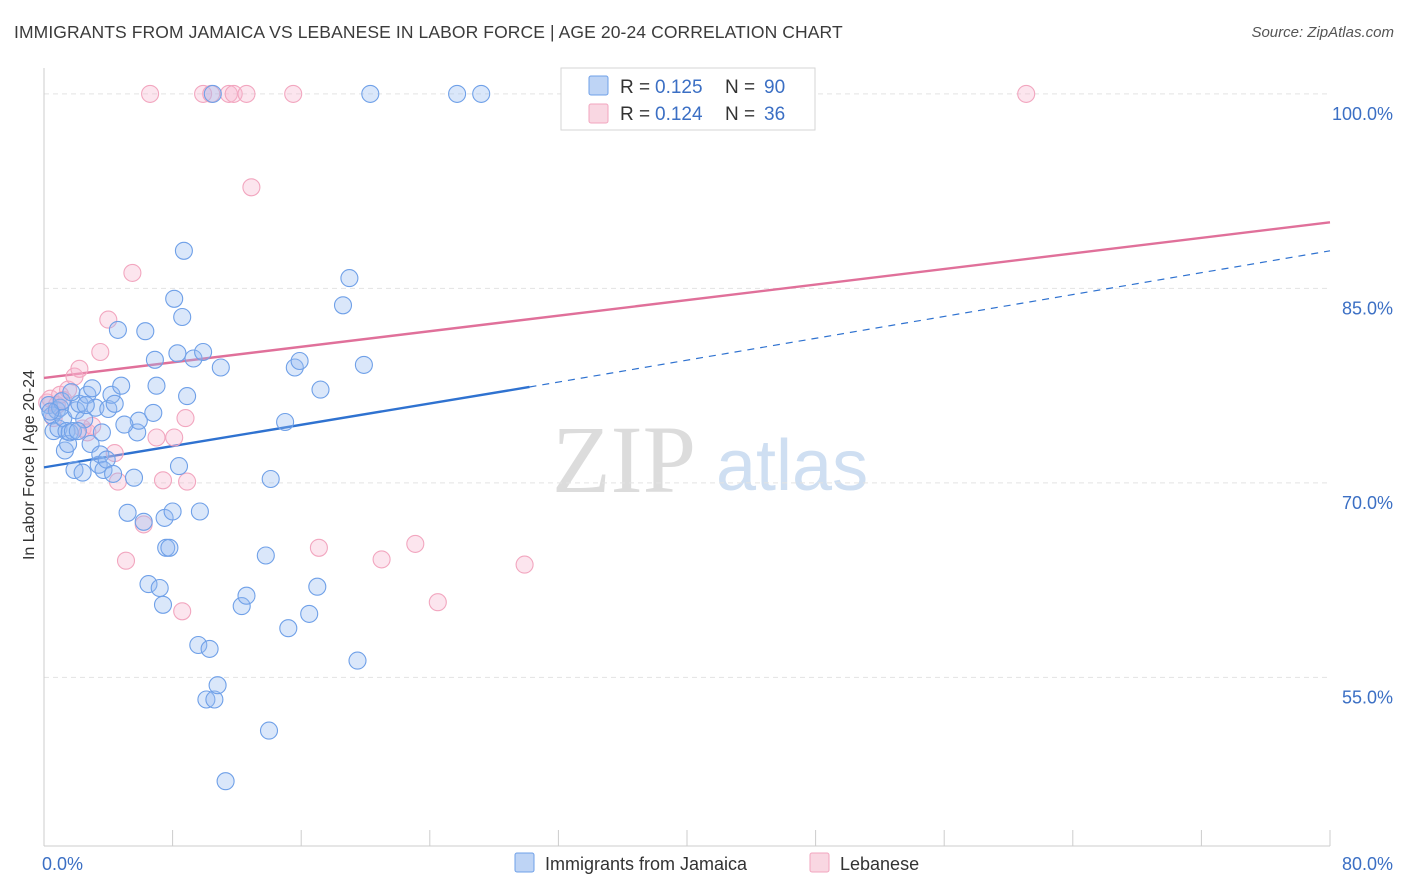 The image size is (1406, 892). I want to click on y-tick-label-1: 85.0%, so click(1367, 308).